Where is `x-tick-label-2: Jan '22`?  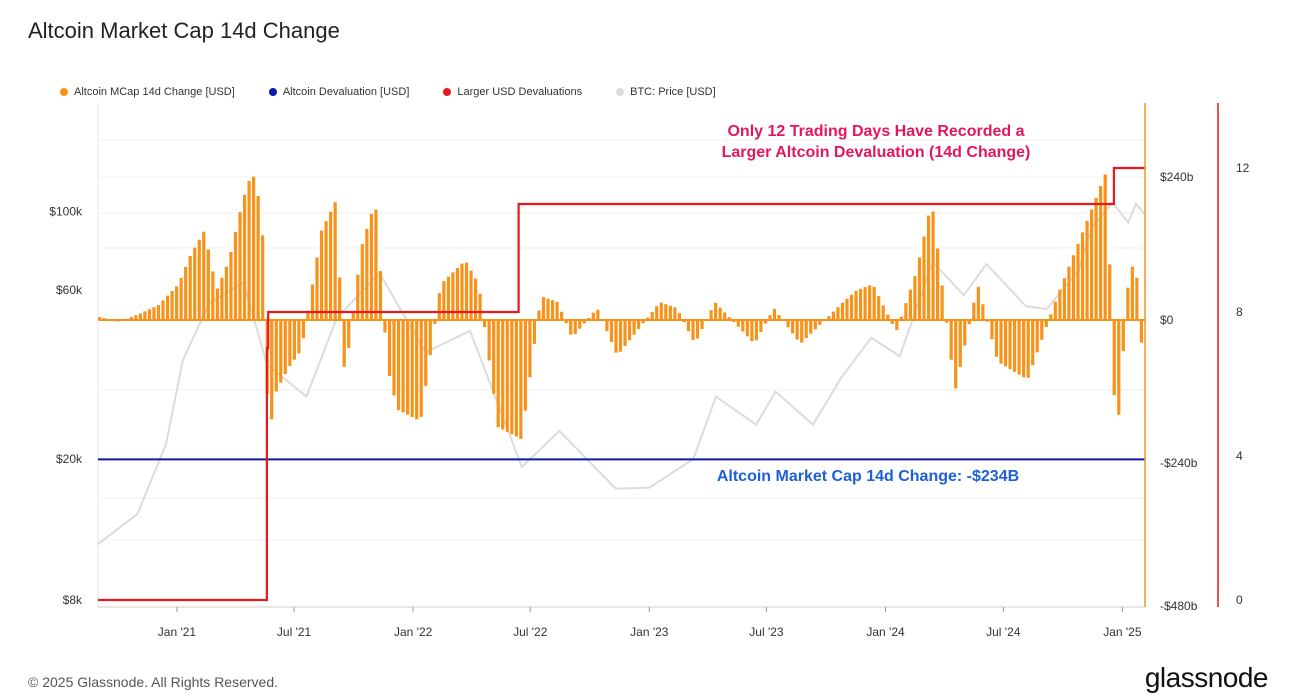 x-tick-label-2: Jan '22 is located at coordinates (413, 632).